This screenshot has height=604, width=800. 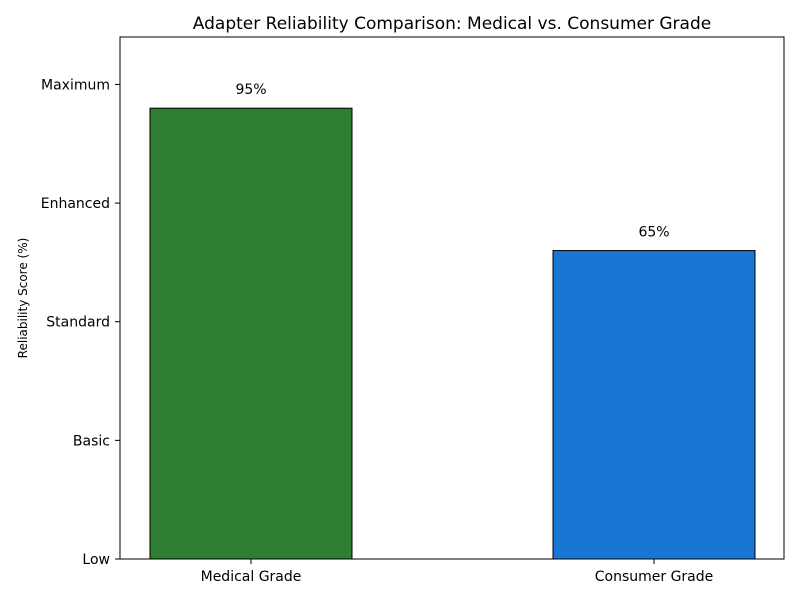 I want to click on data-label: 95%, so click(x=250, y=90).